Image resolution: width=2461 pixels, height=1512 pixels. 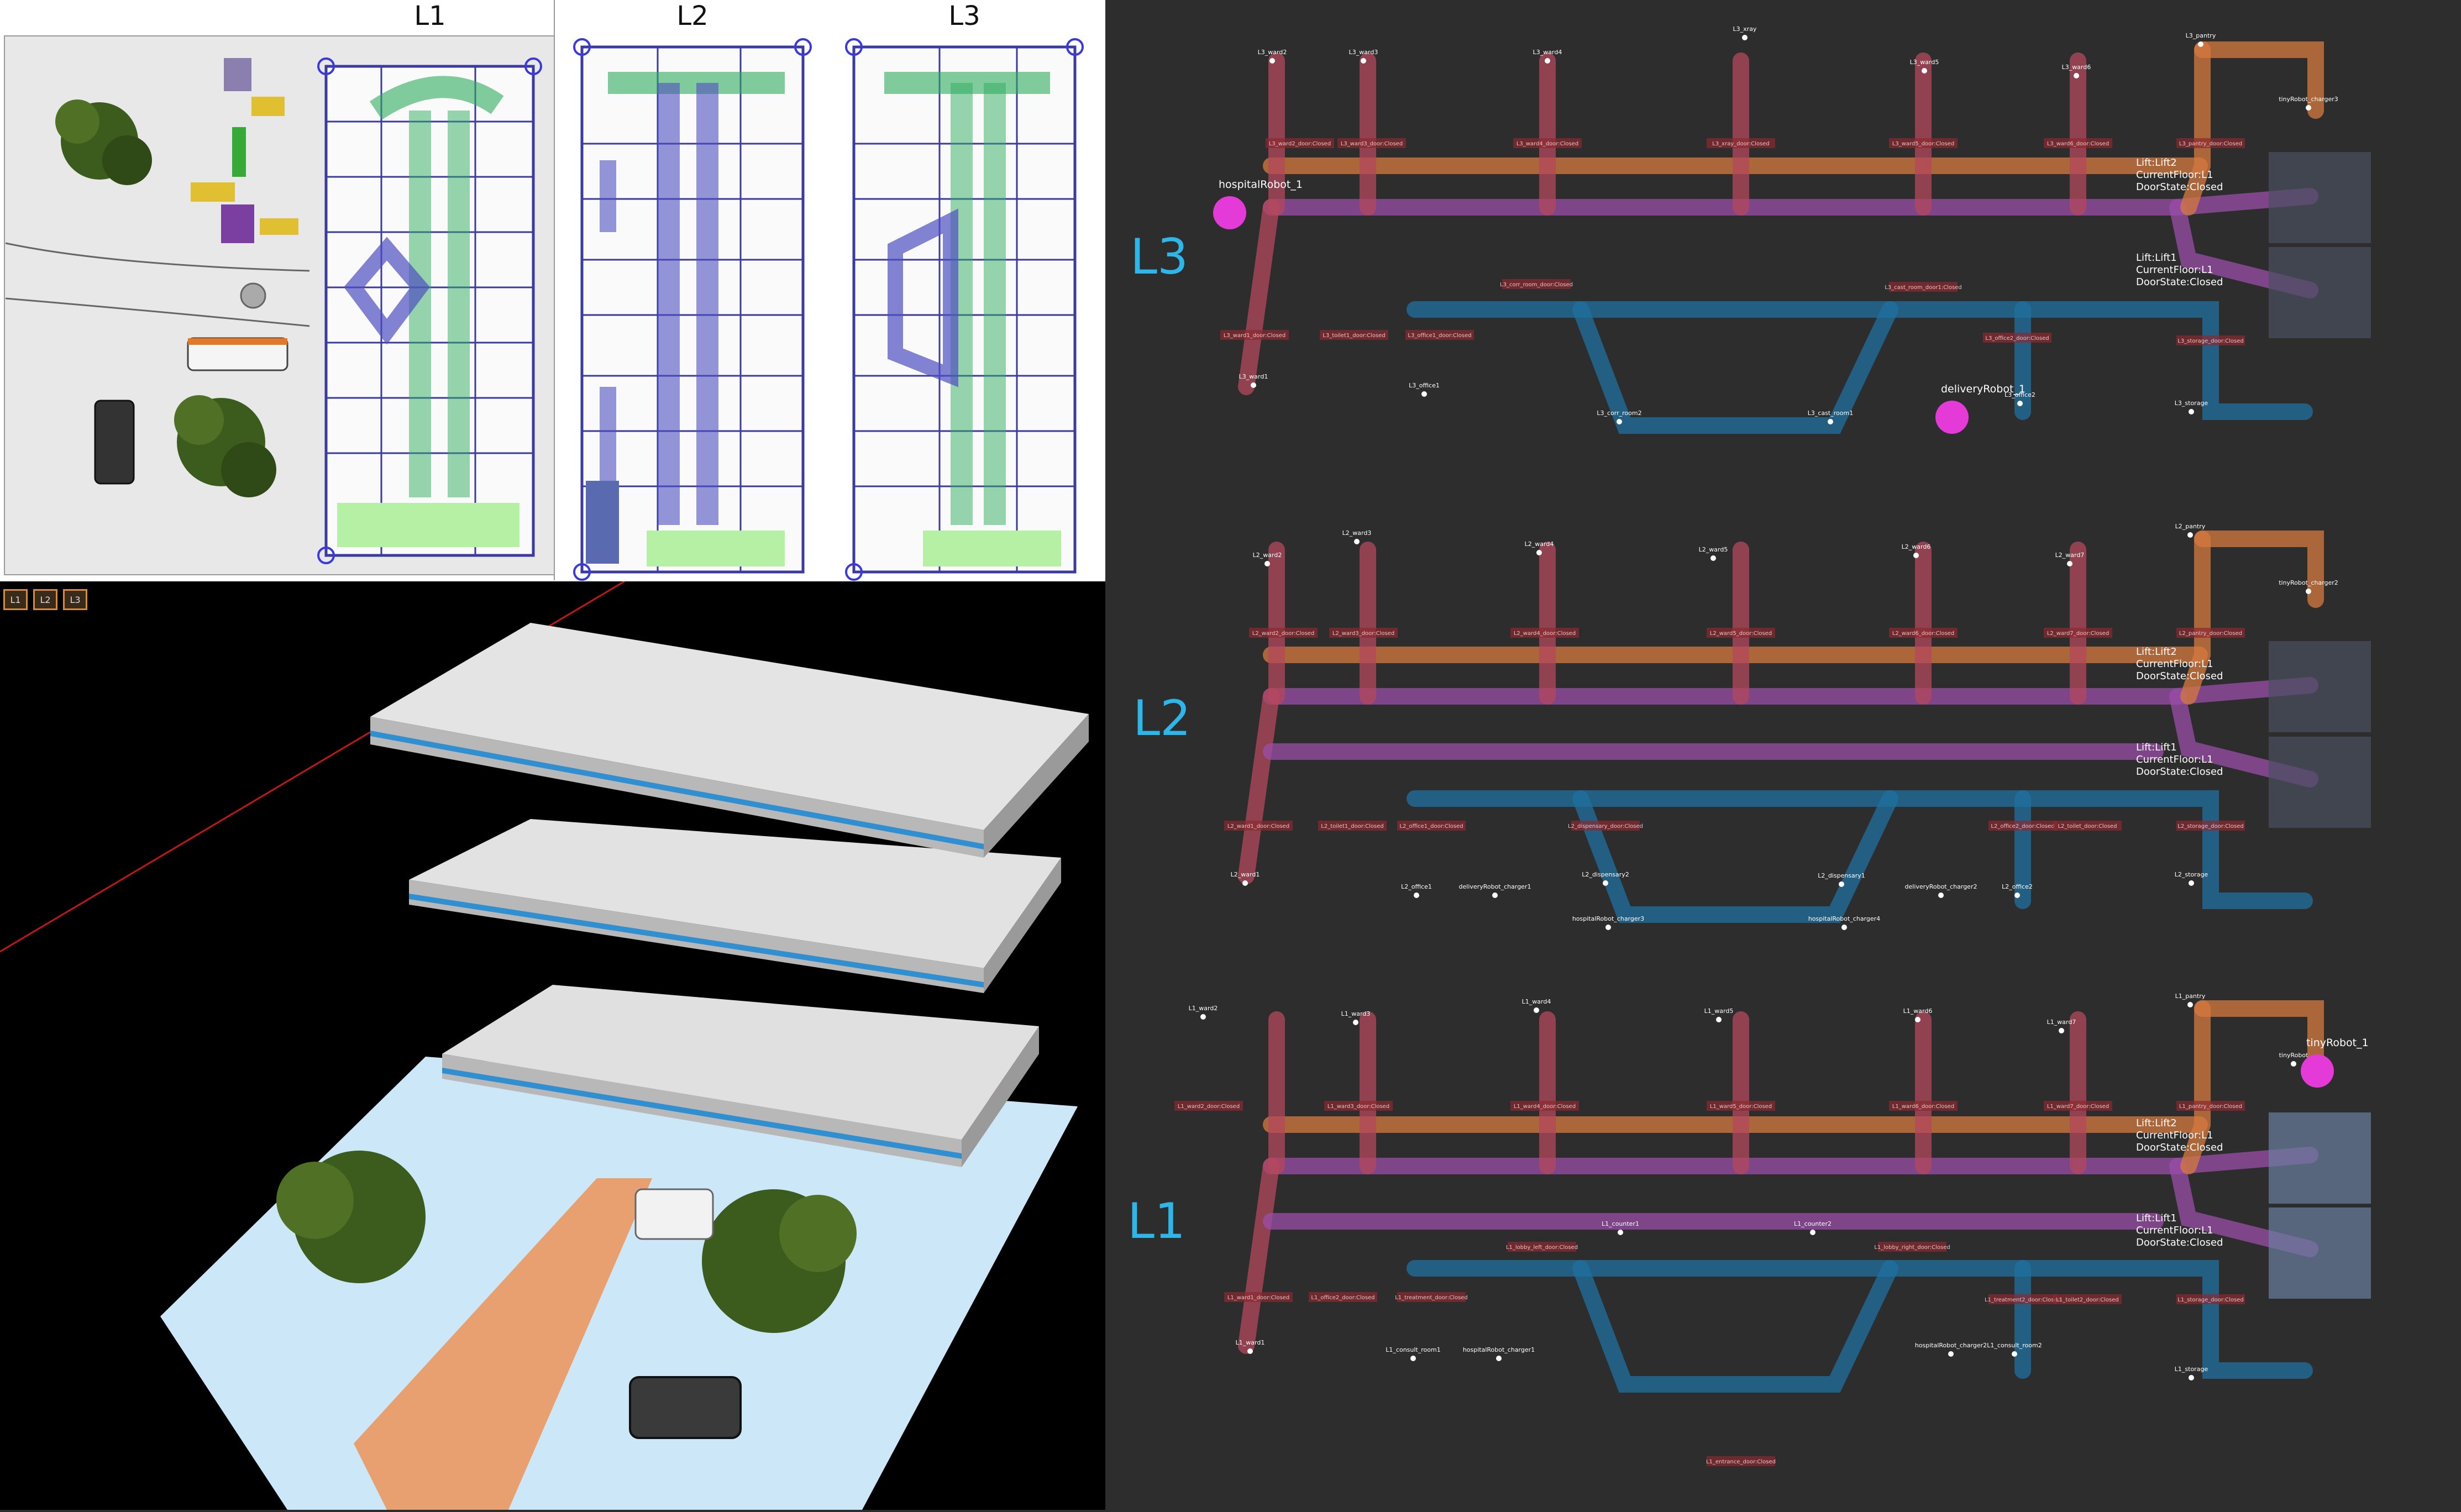 What do you see at coordinates (45, 600) in the screenshot?
I see `level-button-l2: L2` at bounding box center [45, 600].